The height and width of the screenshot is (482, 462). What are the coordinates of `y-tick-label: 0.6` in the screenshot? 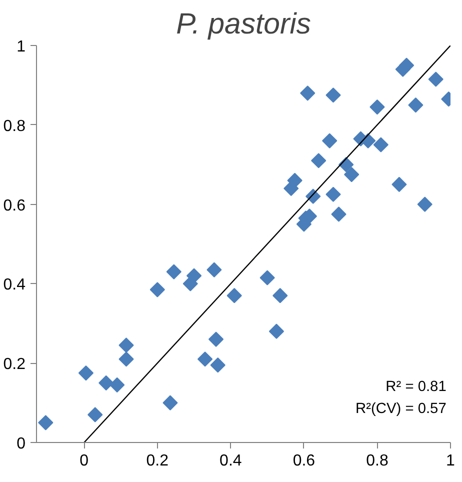 It's located at (14, 205).